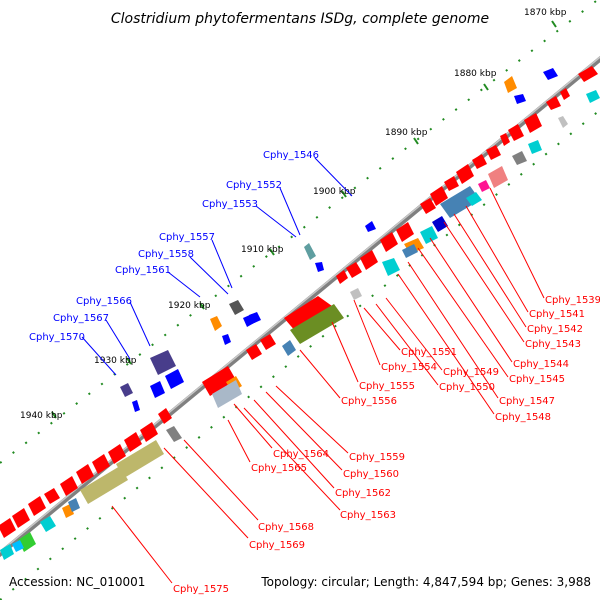  What do you see at coordinates (286, 527) in the screenshot?
I see `gene-label: Cphy_1568` at bounding box center [286, 527].